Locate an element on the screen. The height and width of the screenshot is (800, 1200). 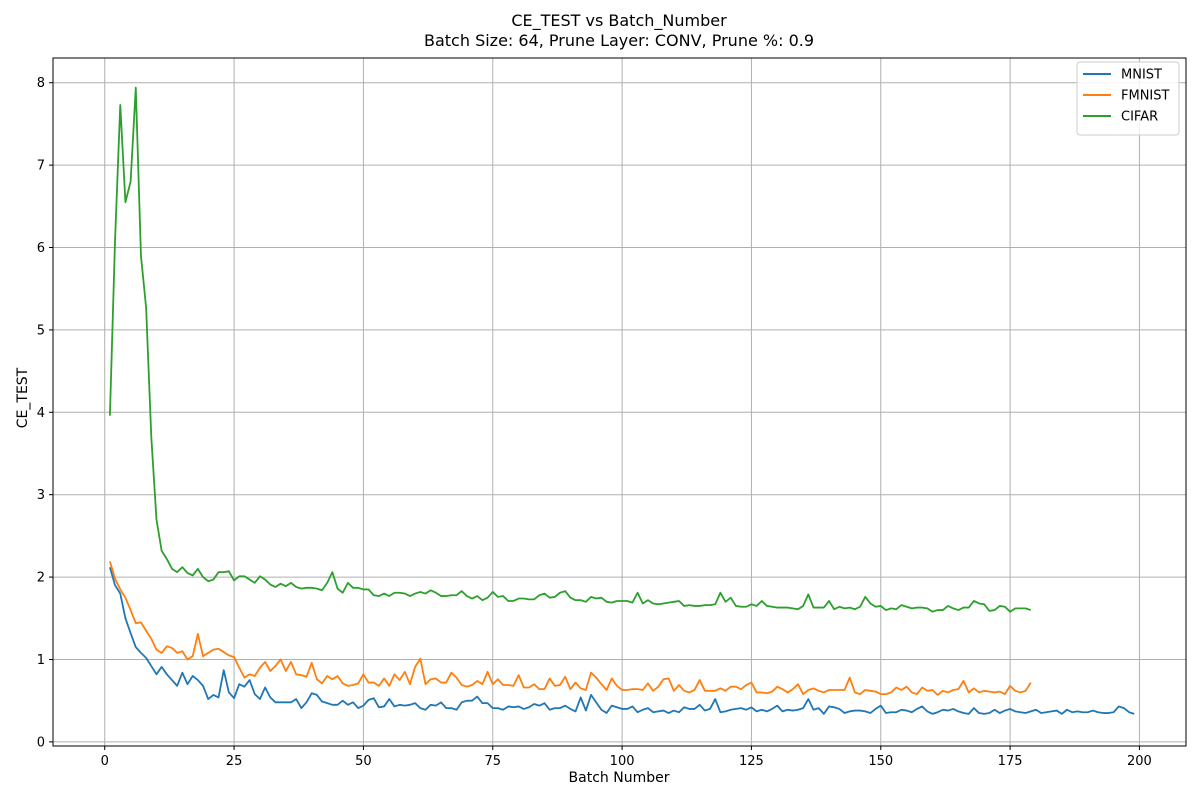
x-tick-label: 100 is located at coordinates (622, 761).